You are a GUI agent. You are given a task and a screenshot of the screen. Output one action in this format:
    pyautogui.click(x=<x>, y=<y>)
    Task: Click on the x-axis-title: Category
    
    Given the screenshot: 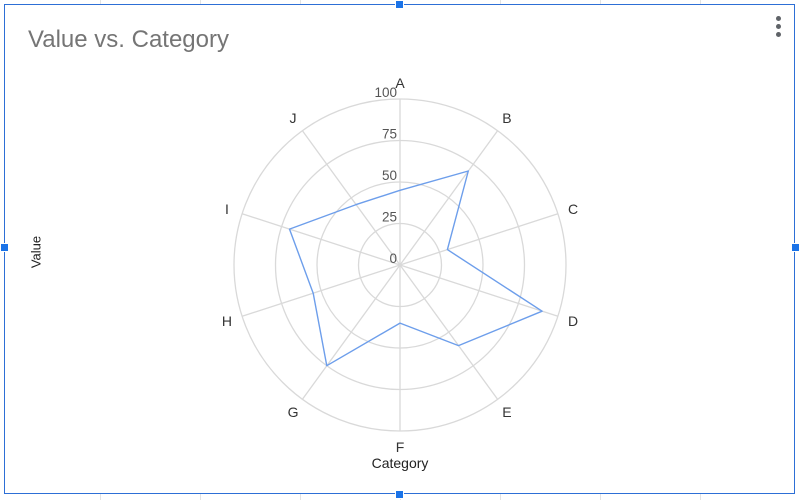 What is the action you would take?
    pyautogui.click(x=400, y=463)
    